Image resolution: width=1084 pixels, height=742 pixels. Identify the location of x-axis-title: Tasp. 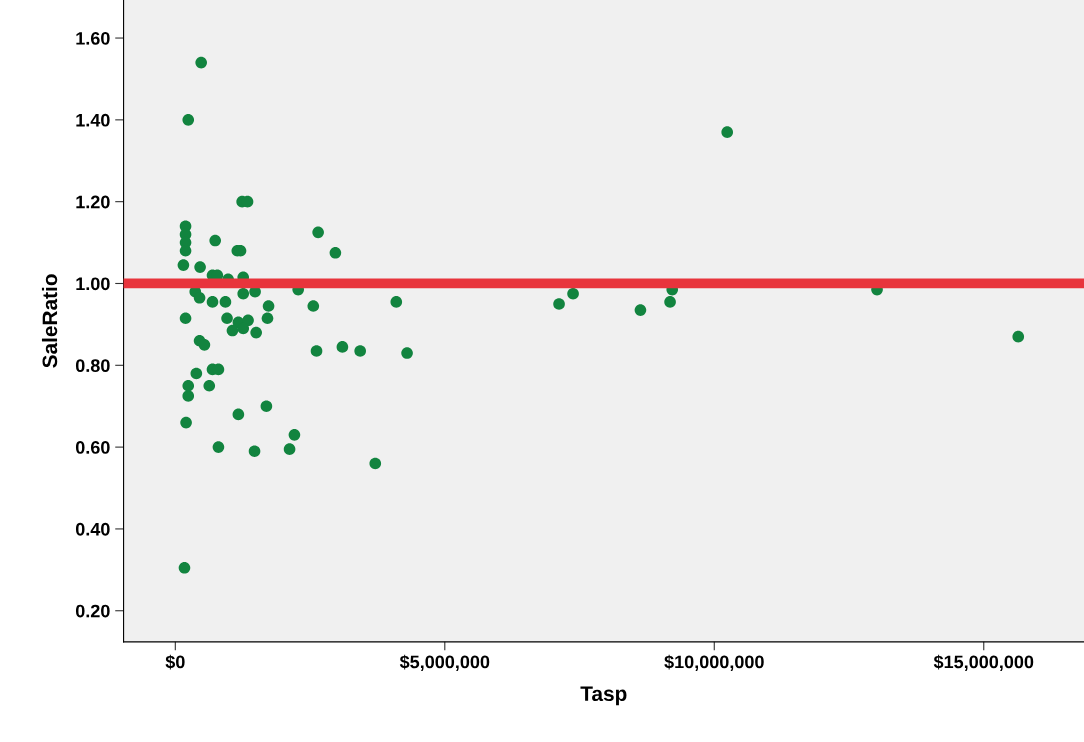
(603, 696).